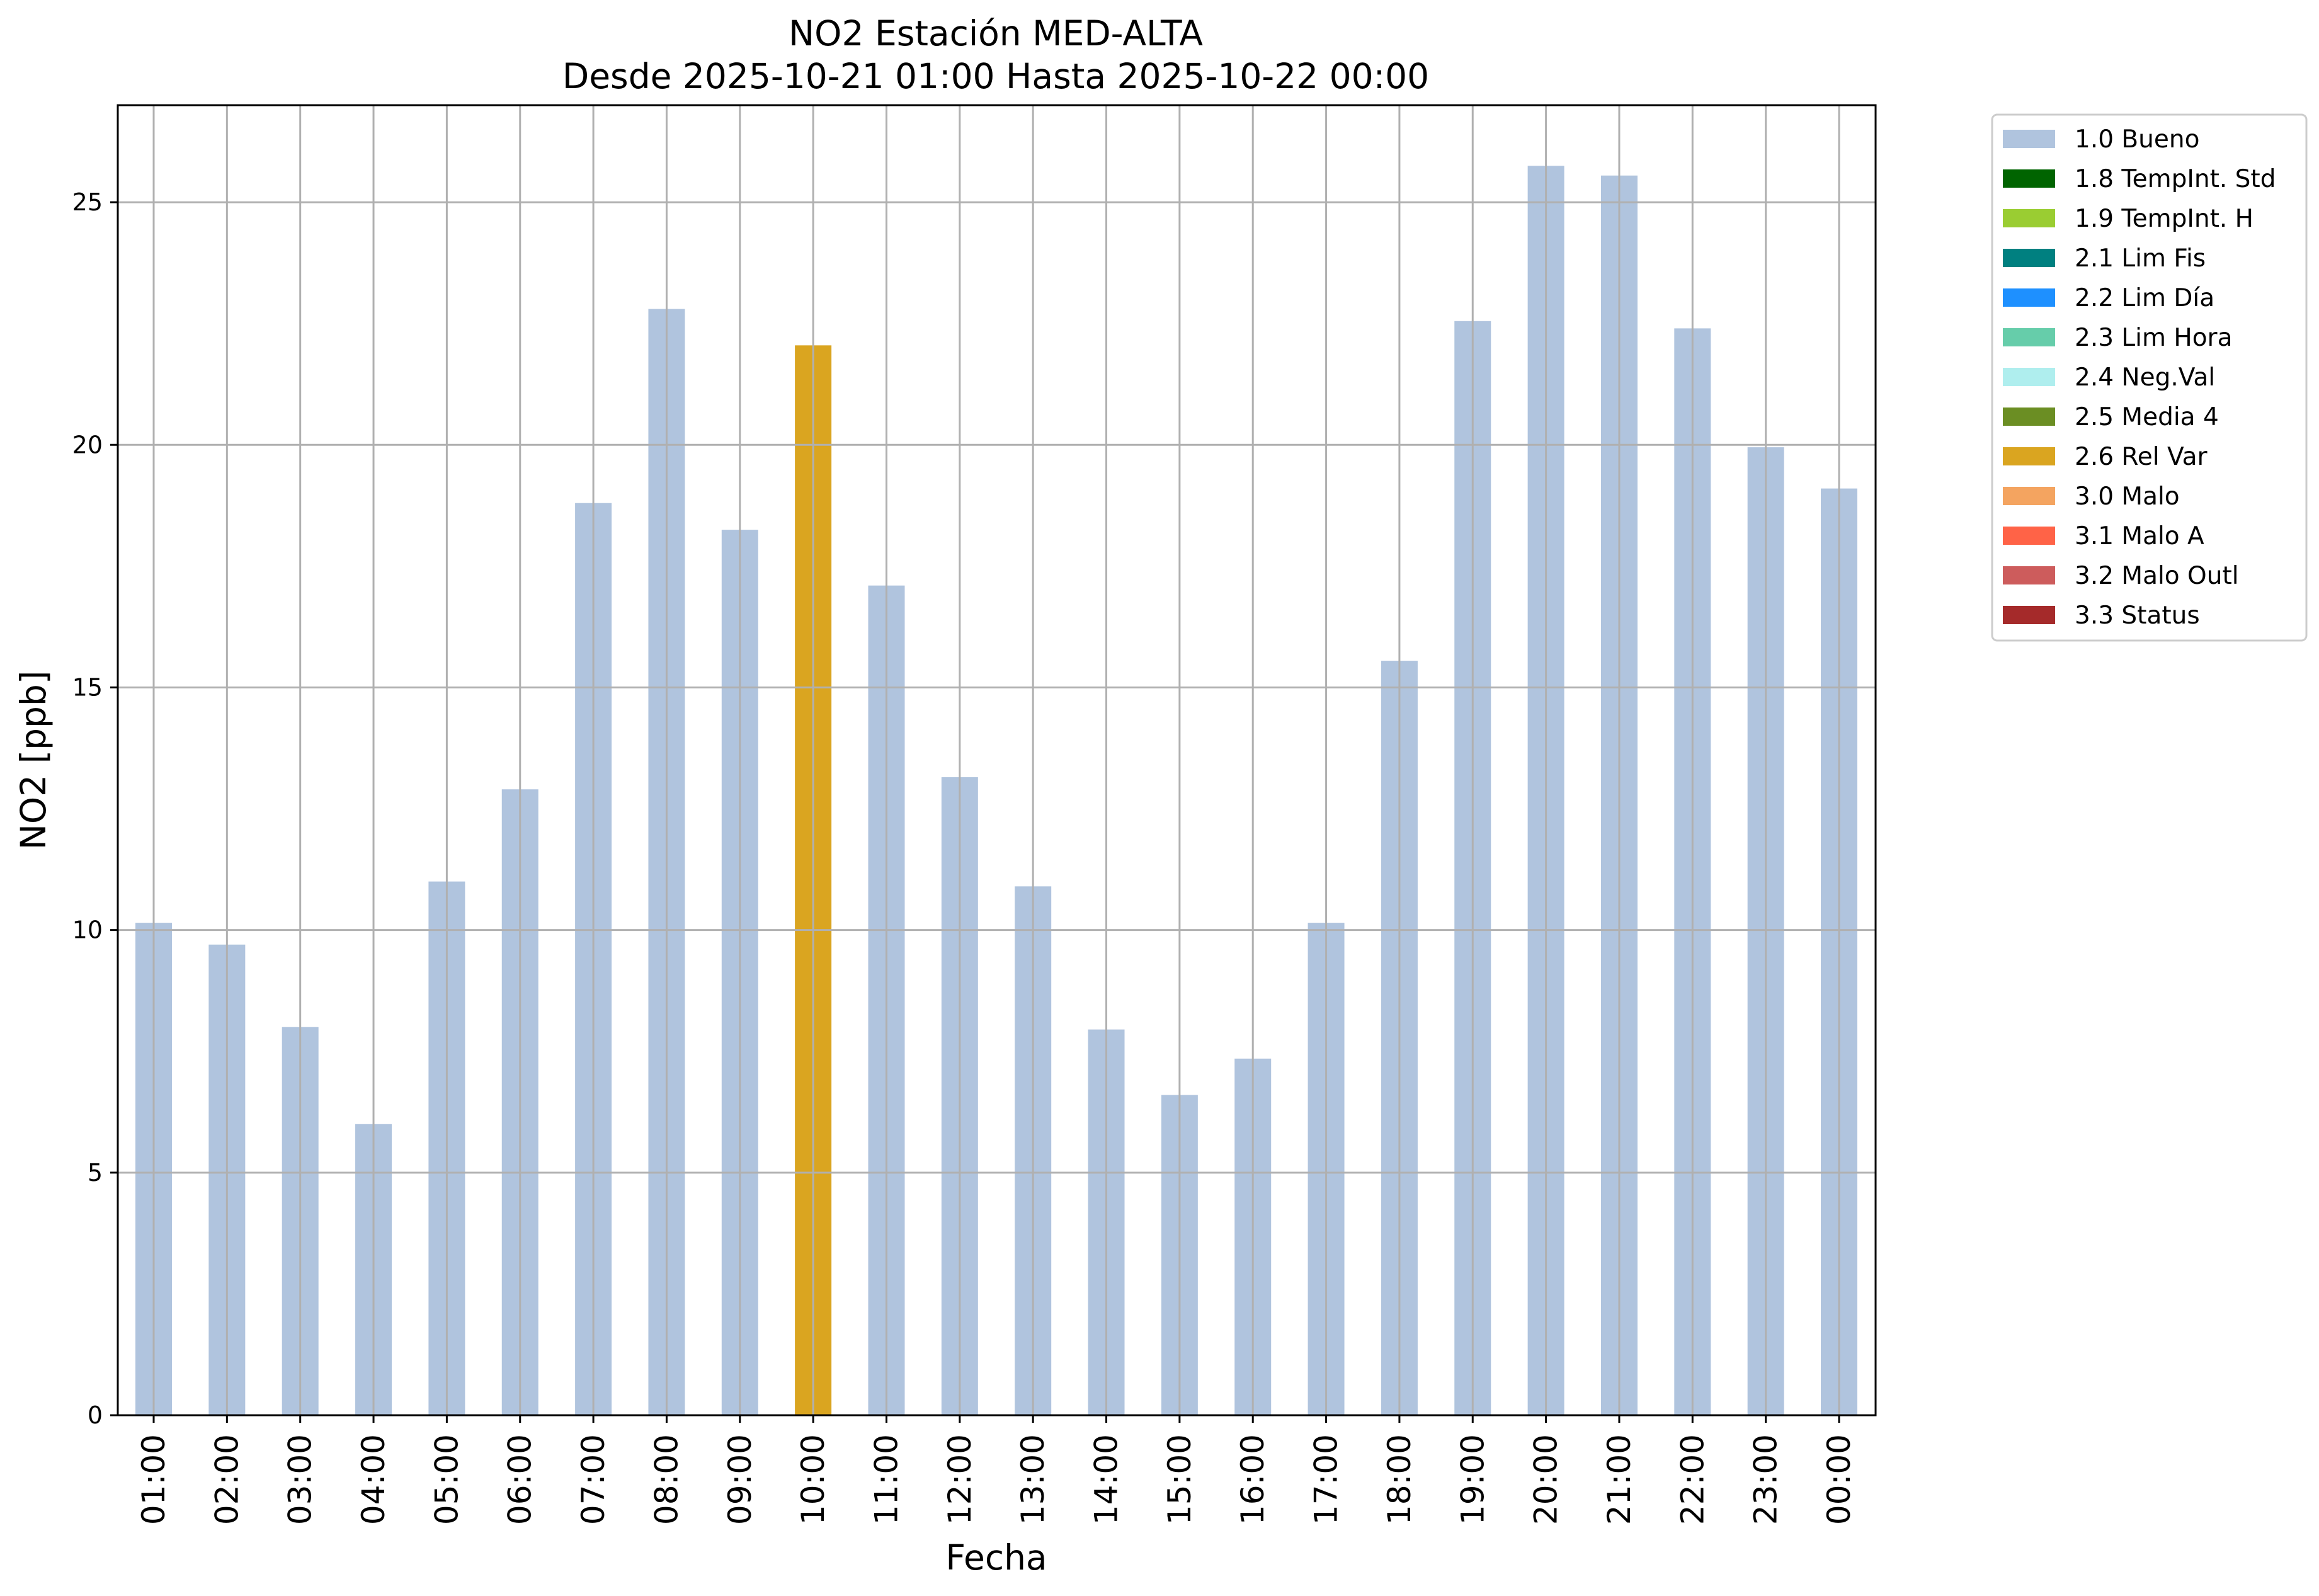 This screenshot has width=2319, height=1596. Describe the element at coordinates (1326, 1479) in the screenshot. I see `x-tick-label: 17:00` at that location.